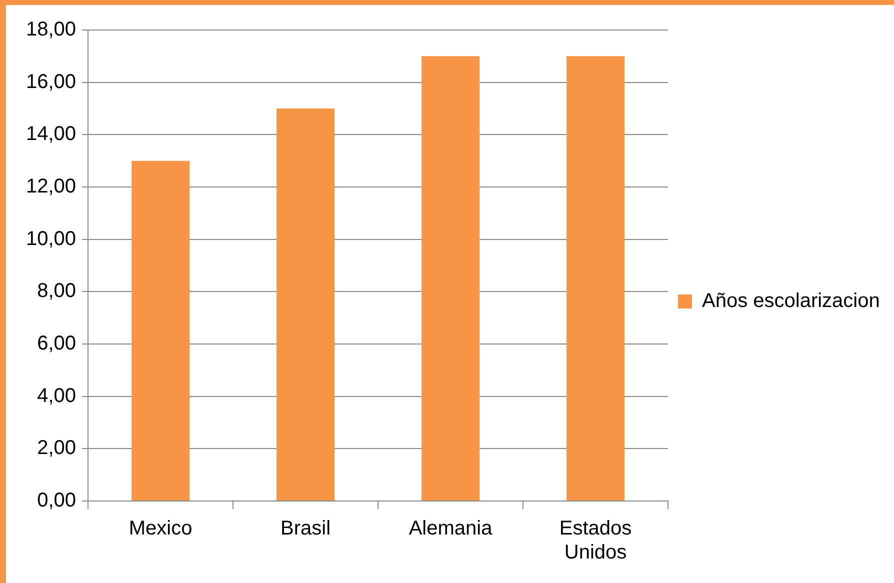  What do you see at coordinates (595, 541) in the screenshot?
I see `x-tick-label: Estados Unidos` at bounding box center [595, 541].